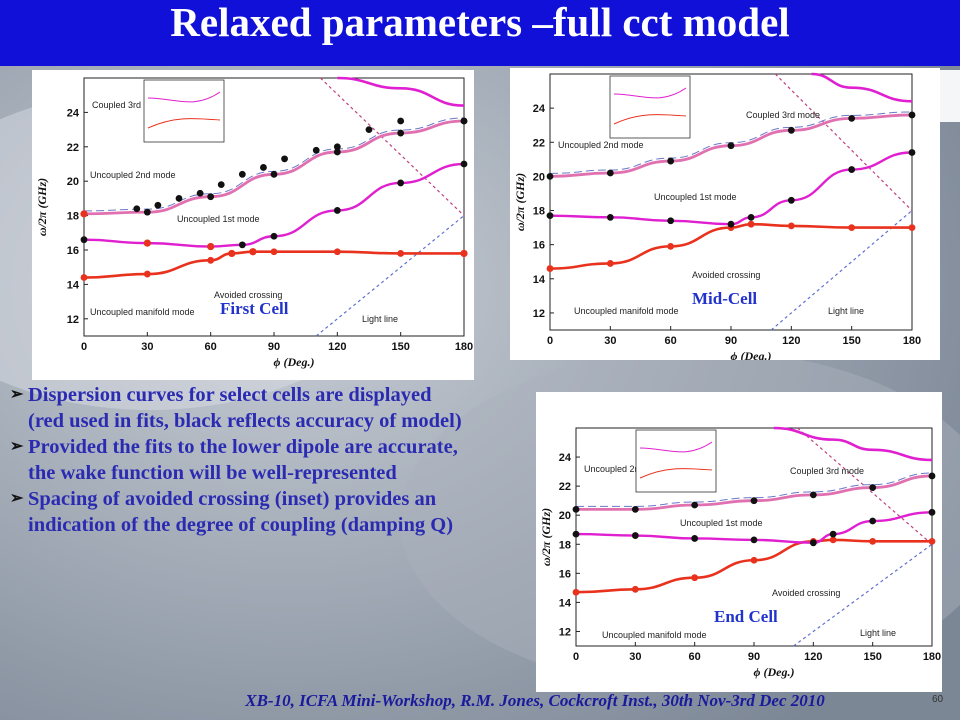  Describe the element at coordinates (539, 109) in the screenshot. I see `y-tick-label: 24` at that location.